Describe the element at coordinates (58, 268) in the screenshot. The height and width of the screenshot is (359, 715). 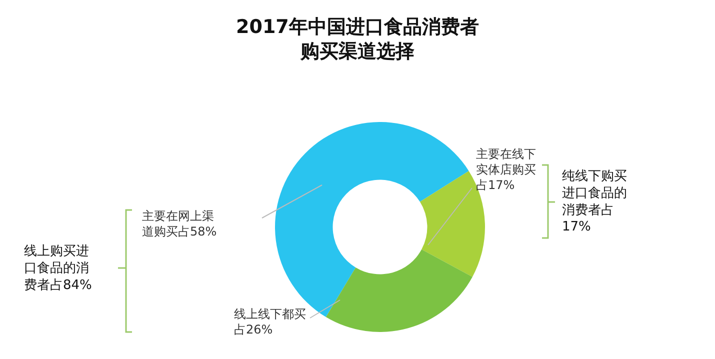
I see `text: 线上购买进口食品的消费者占84%` at that location.